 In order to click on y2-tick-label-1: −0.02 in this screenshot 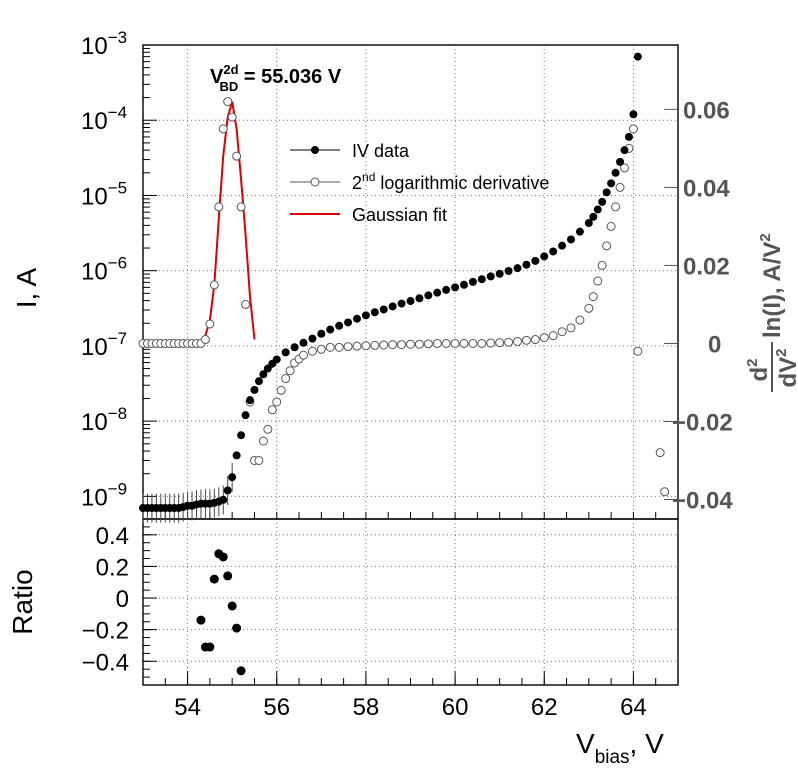, I will do `click(702, 422)`.